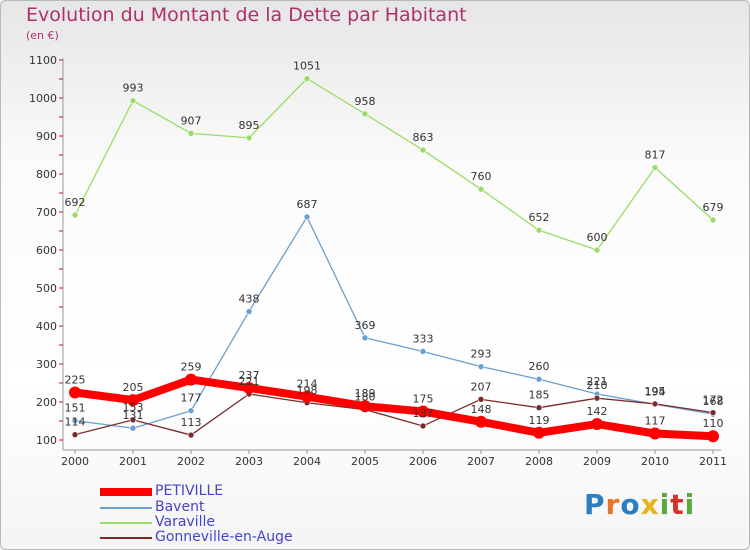  What do you see at coordinates (230, 522) in the screenshot?
I see `legend-item-varaville: Varaville` at bounding box center [230, 522].